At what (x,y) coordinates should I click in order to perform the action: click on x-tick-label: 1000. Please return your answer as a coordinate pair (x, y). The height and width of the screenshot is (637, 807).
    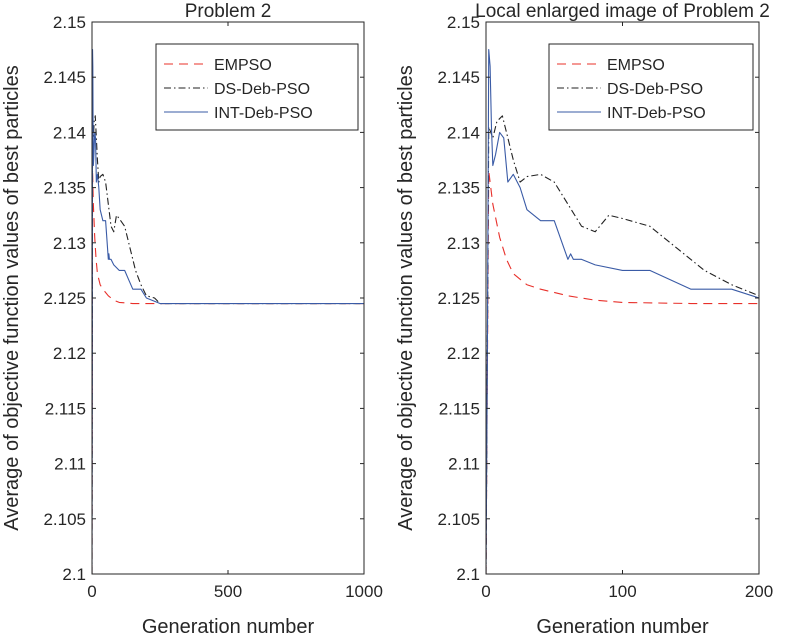
    Looking at the image, I should click on (364, 591).